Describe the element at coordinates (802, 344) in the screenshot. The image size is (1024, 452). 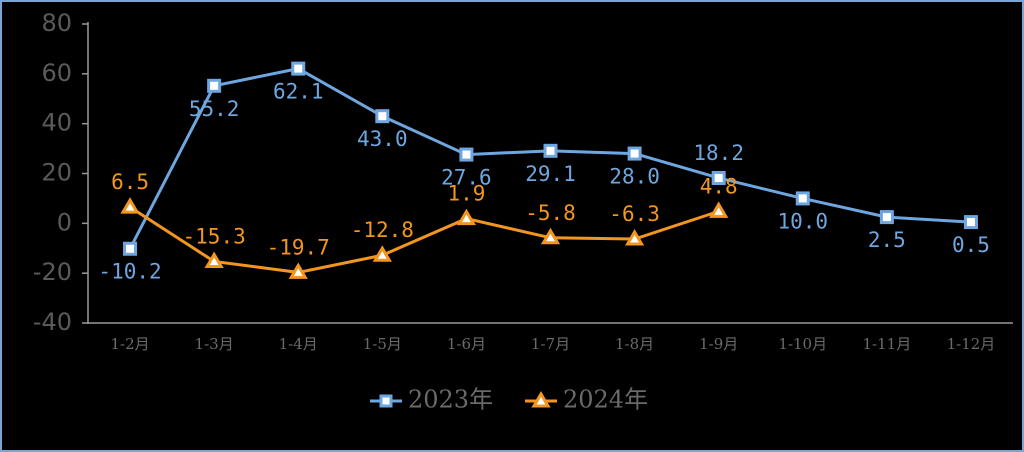
I see `x-tick-label: 1-10月` at that location.